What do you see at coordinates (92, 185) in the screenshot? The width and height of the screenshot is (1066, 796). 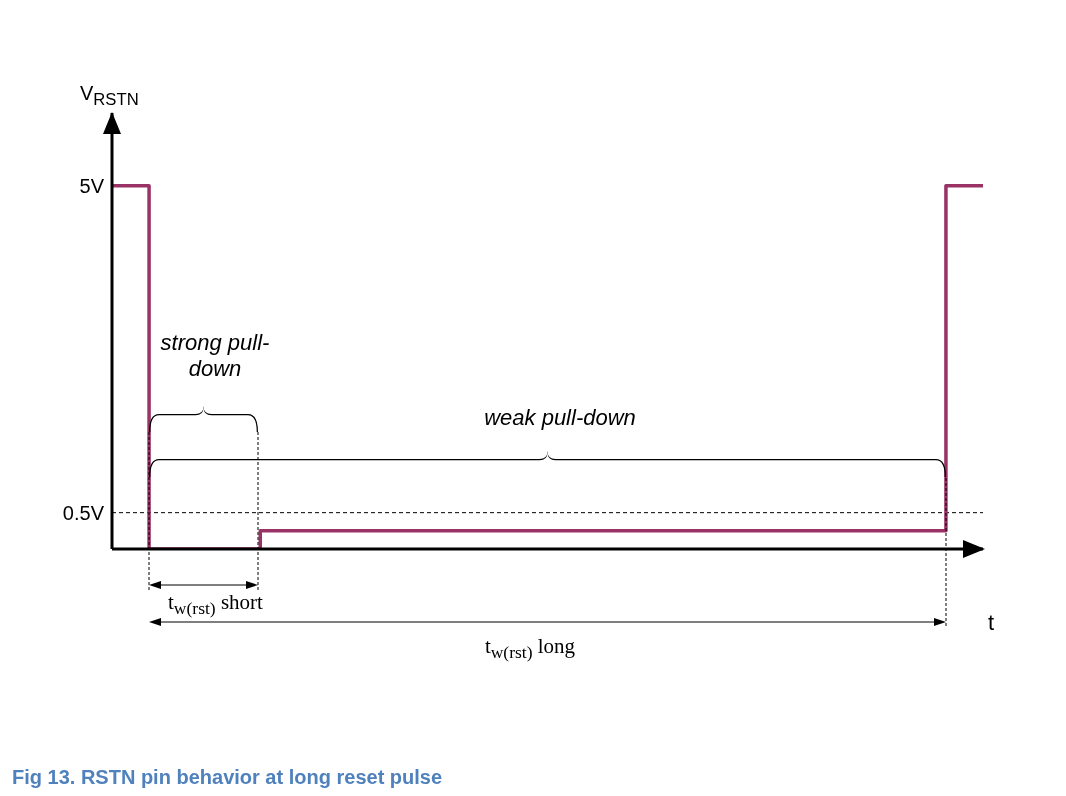 I see `y-tick-label: 5V` at bounding box center [92, 185].